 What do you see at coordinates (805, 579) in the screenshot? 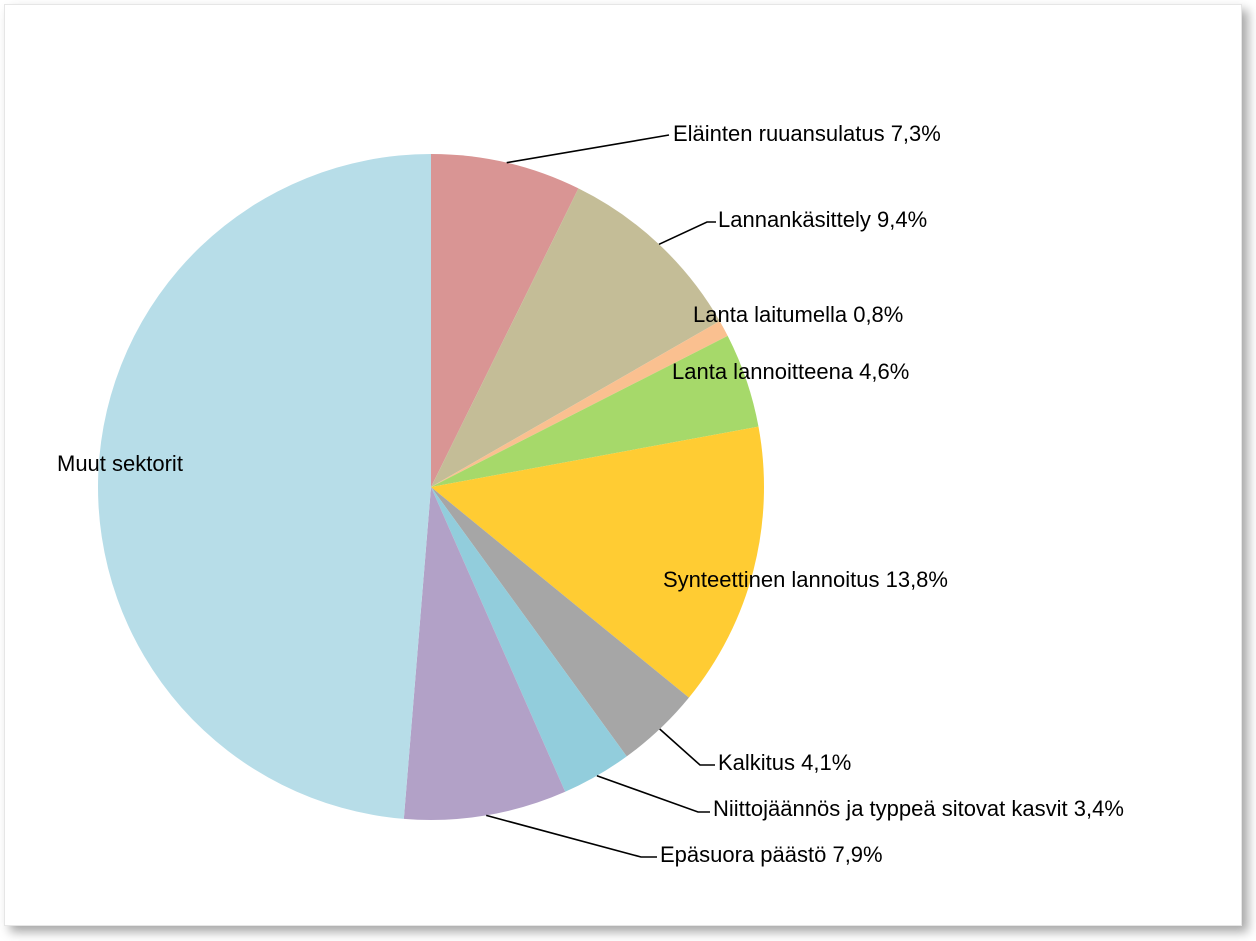
I see `slice-label-synteettinen-lannoitus: Synteettinen lannoitus 13,8%` at bounding box center [805, 579].